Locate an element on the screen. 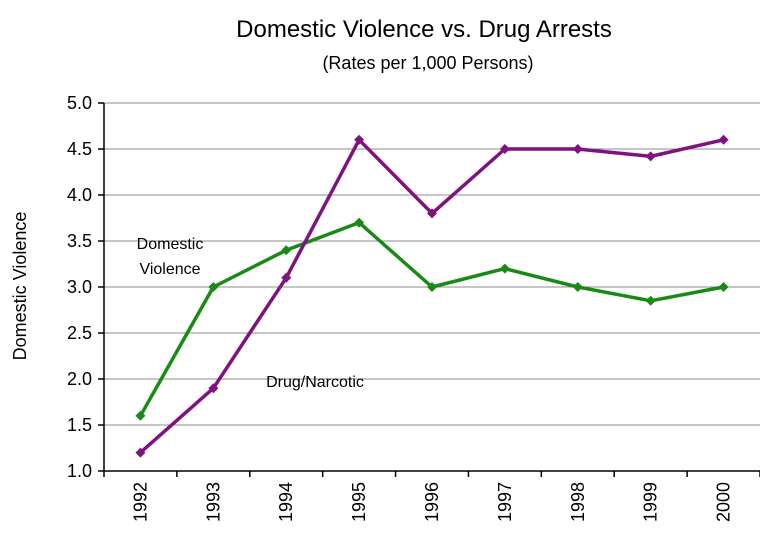 Image resolution: width=760 pixels, height=533 pixels. x-tick-label: 1995 is located at coordinates (359, 502).